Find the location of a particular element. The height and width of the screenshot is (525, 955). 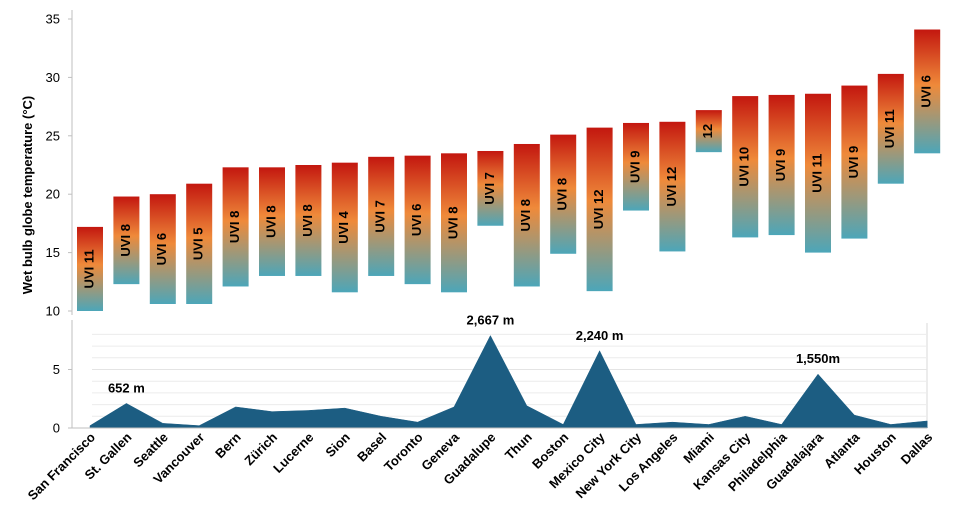

x-tick-label: Lucerne is located at coordinates (293, 453).